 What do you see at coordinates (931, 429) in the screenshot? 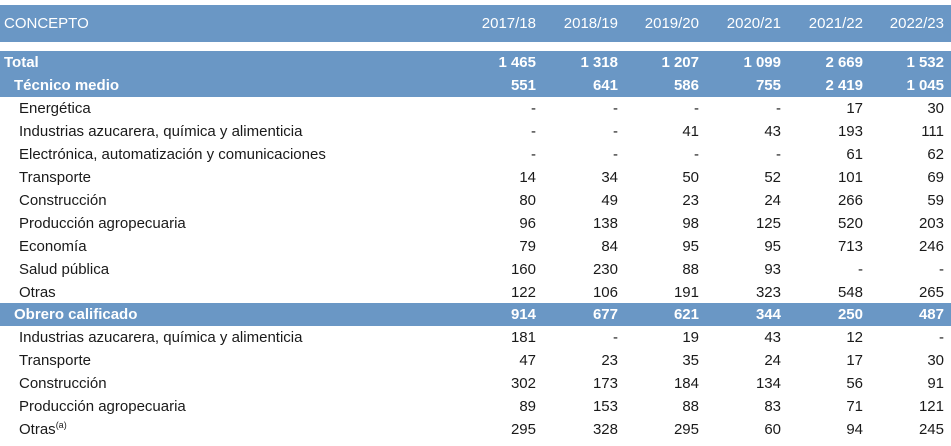
I see `cell: 245` at bounding box center [931, 429].